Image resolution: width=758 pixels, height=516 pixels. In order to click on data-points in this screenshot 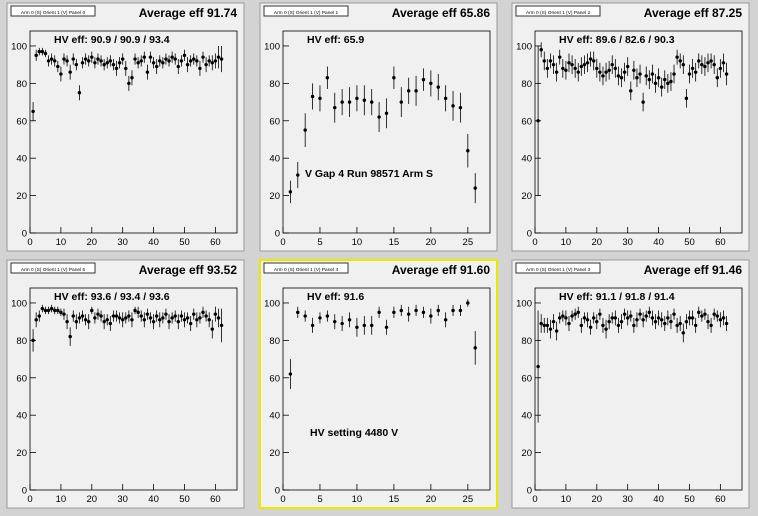, I will do `click(632, 364)`.